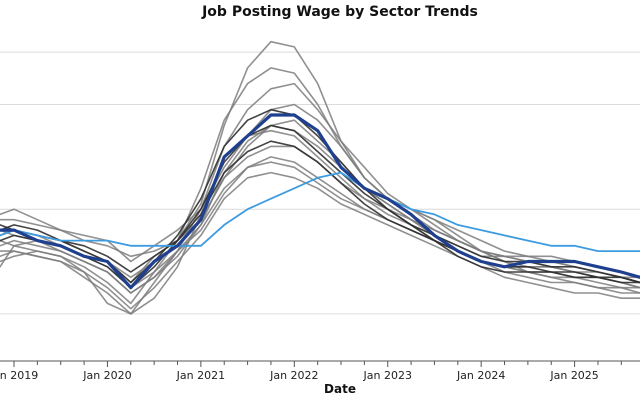  Describe the element at coordinates (340, 389) in the screenshot. I see `x-axis-label: Date` at that location.